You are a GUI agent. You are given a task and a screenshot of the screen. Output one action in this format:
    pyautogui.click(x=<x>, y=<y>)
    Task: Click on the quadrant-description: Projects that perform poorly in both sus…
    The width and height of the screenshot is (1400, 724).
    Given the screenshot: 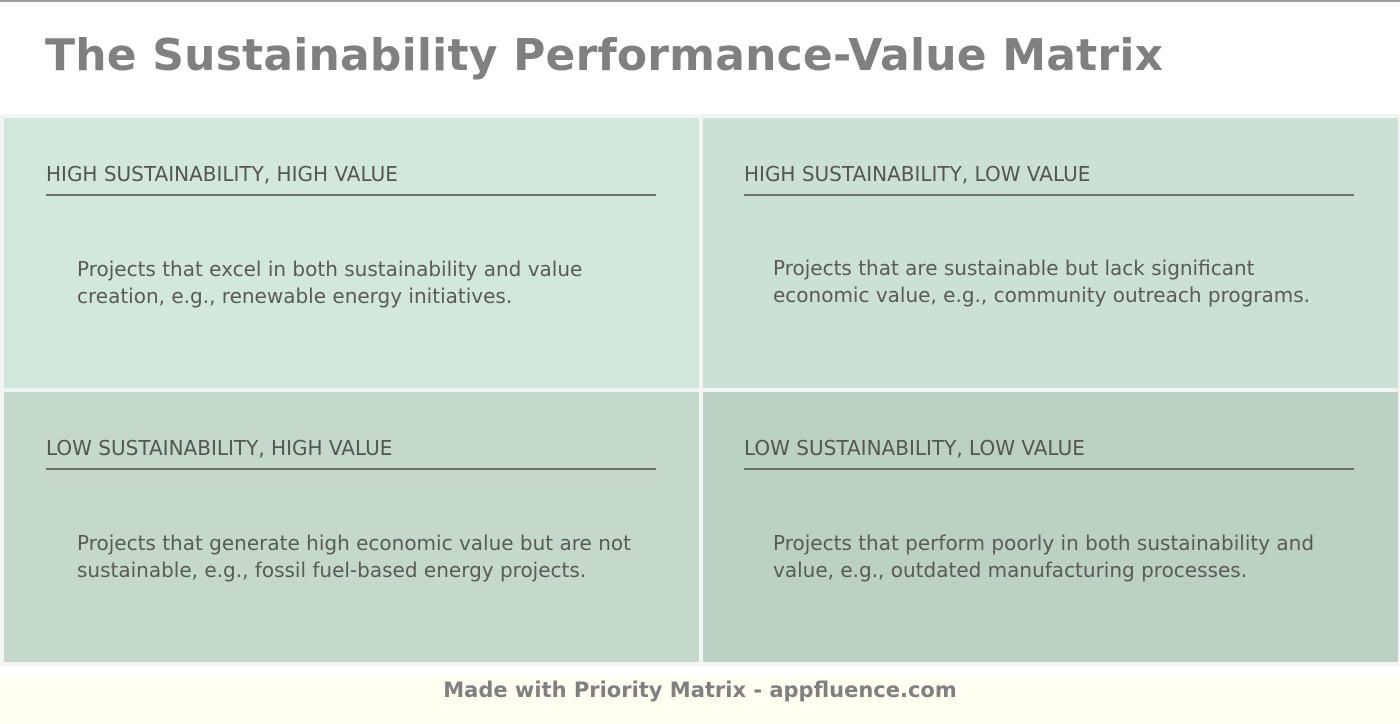 What is the action you would take?
    pyautogui.click(x=1044, y=556)
    